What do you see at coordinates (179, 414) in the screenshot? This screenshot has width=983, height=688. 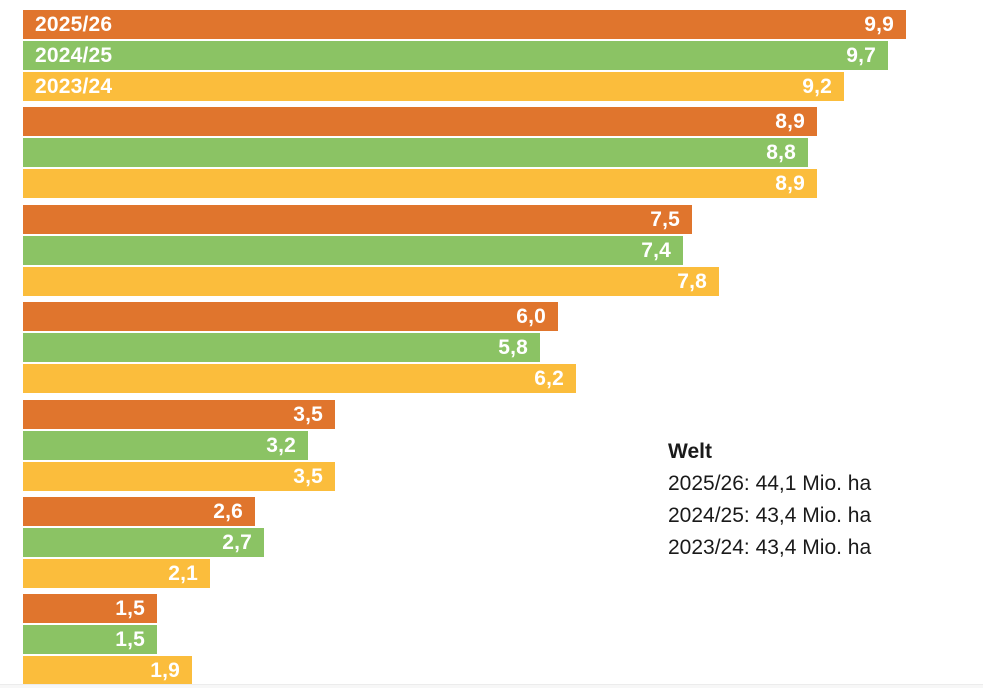 I see `bar-2025-26-group5: 3,5` at bounding box center [179, 414].